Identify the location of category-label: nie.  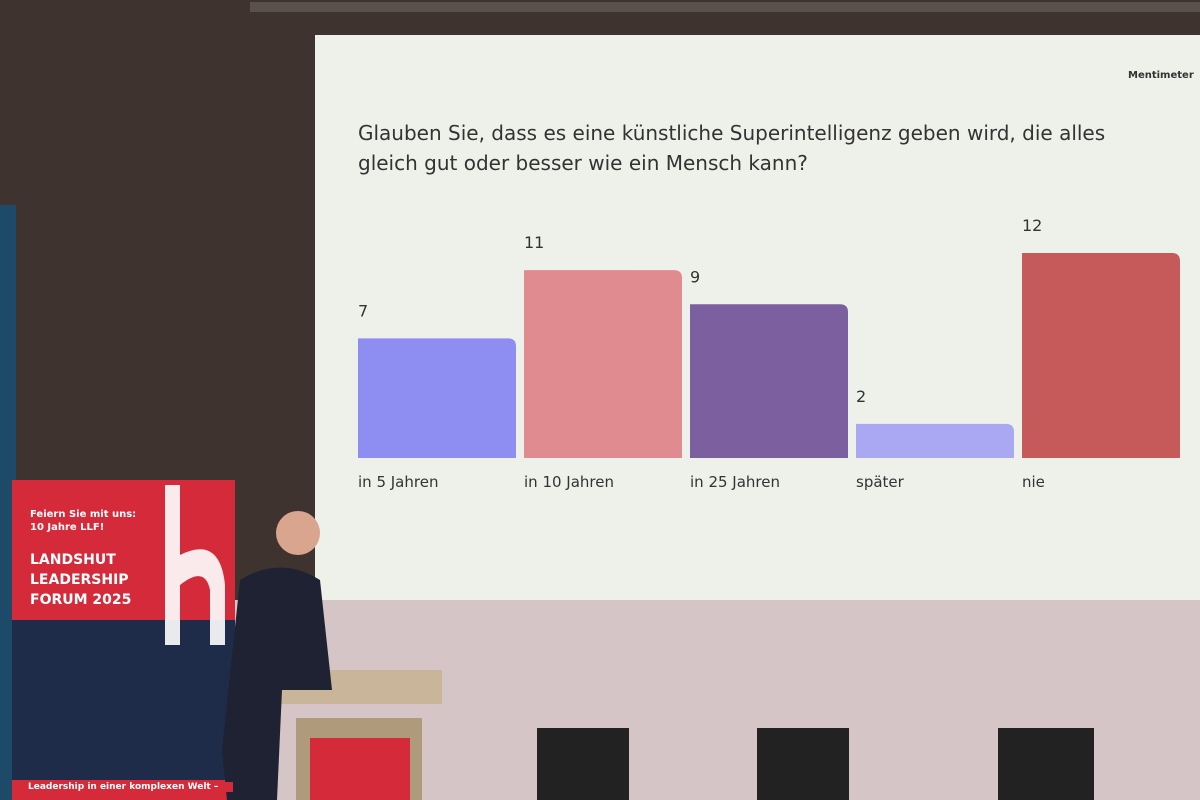
(1033, 482).